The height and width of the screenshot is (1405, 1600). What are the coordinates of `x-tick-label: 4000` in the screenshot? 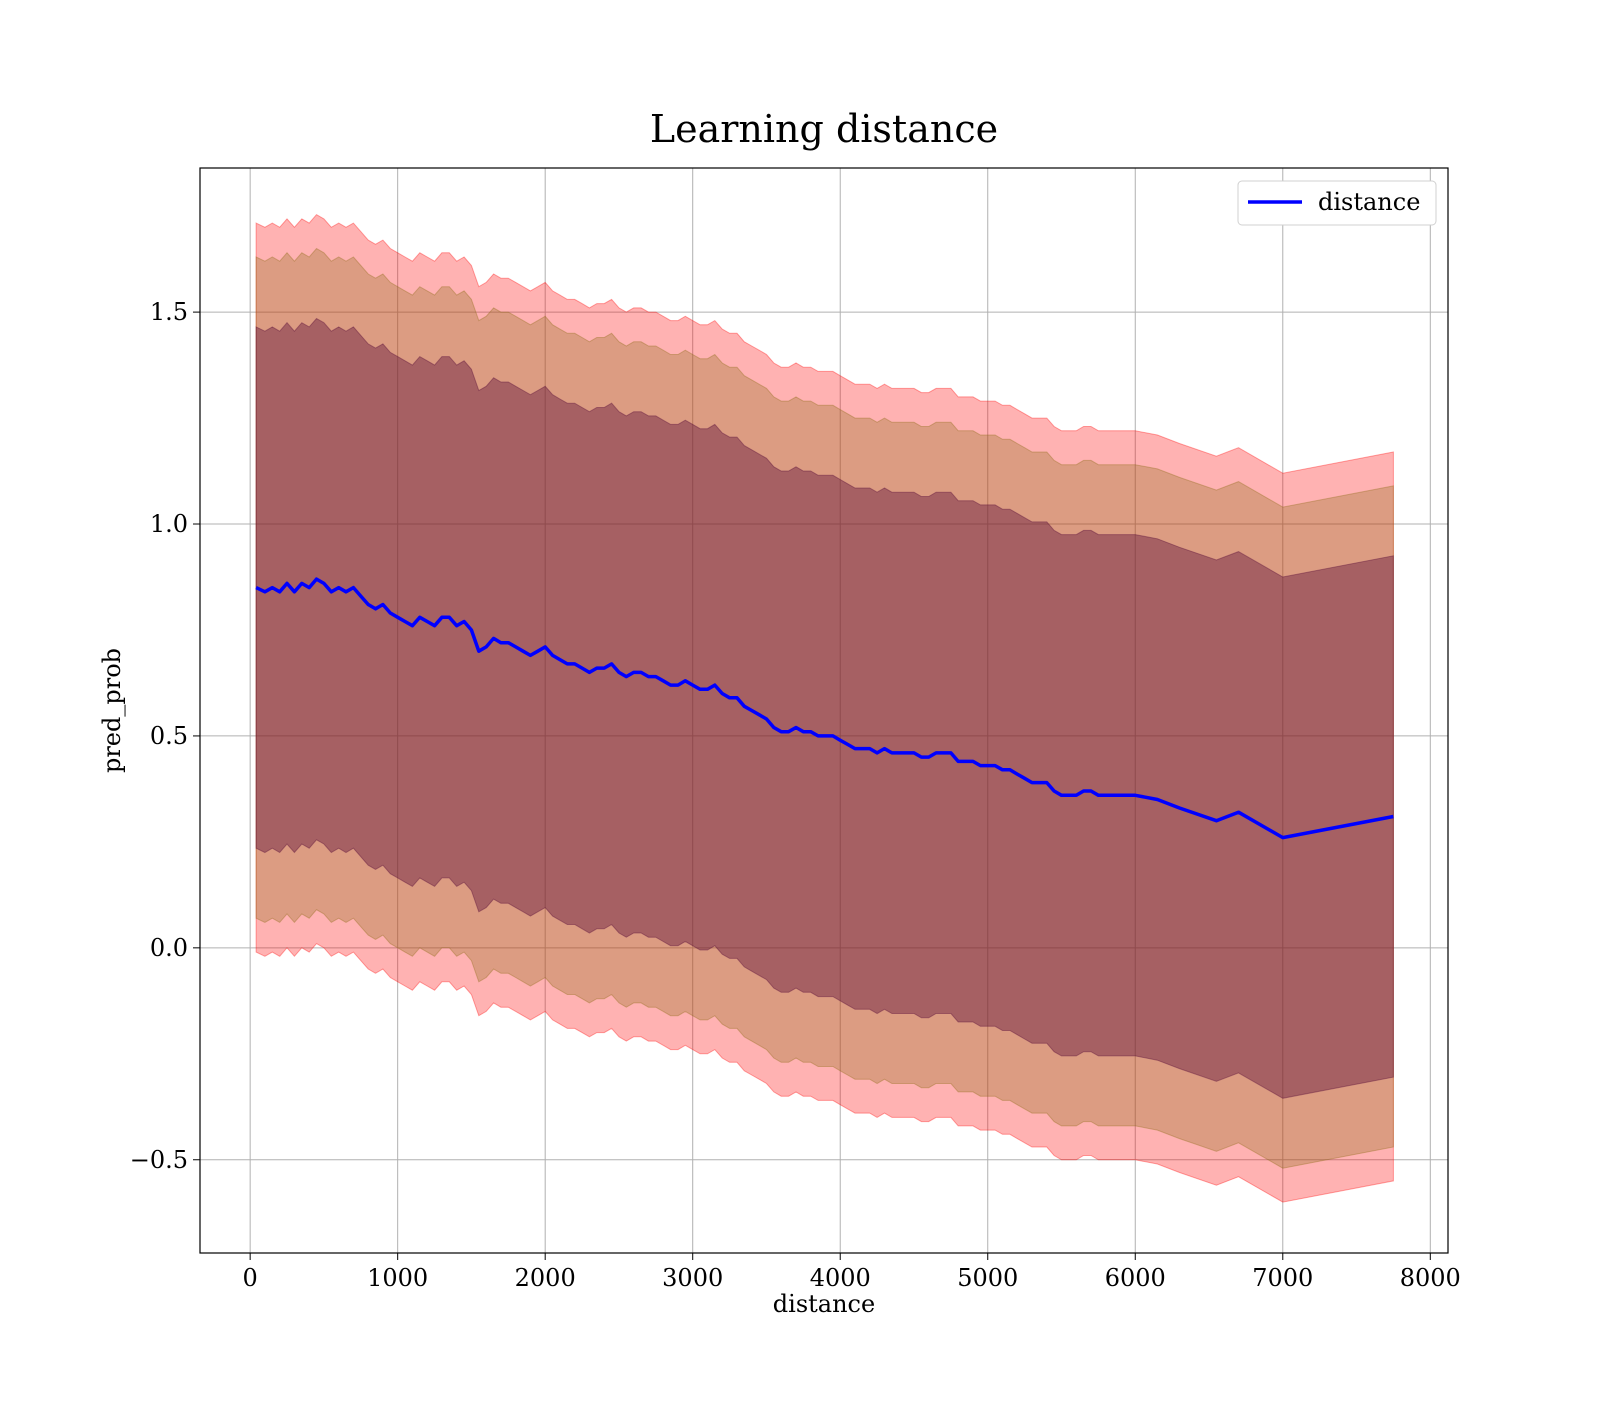 It's located at (840, 1278).